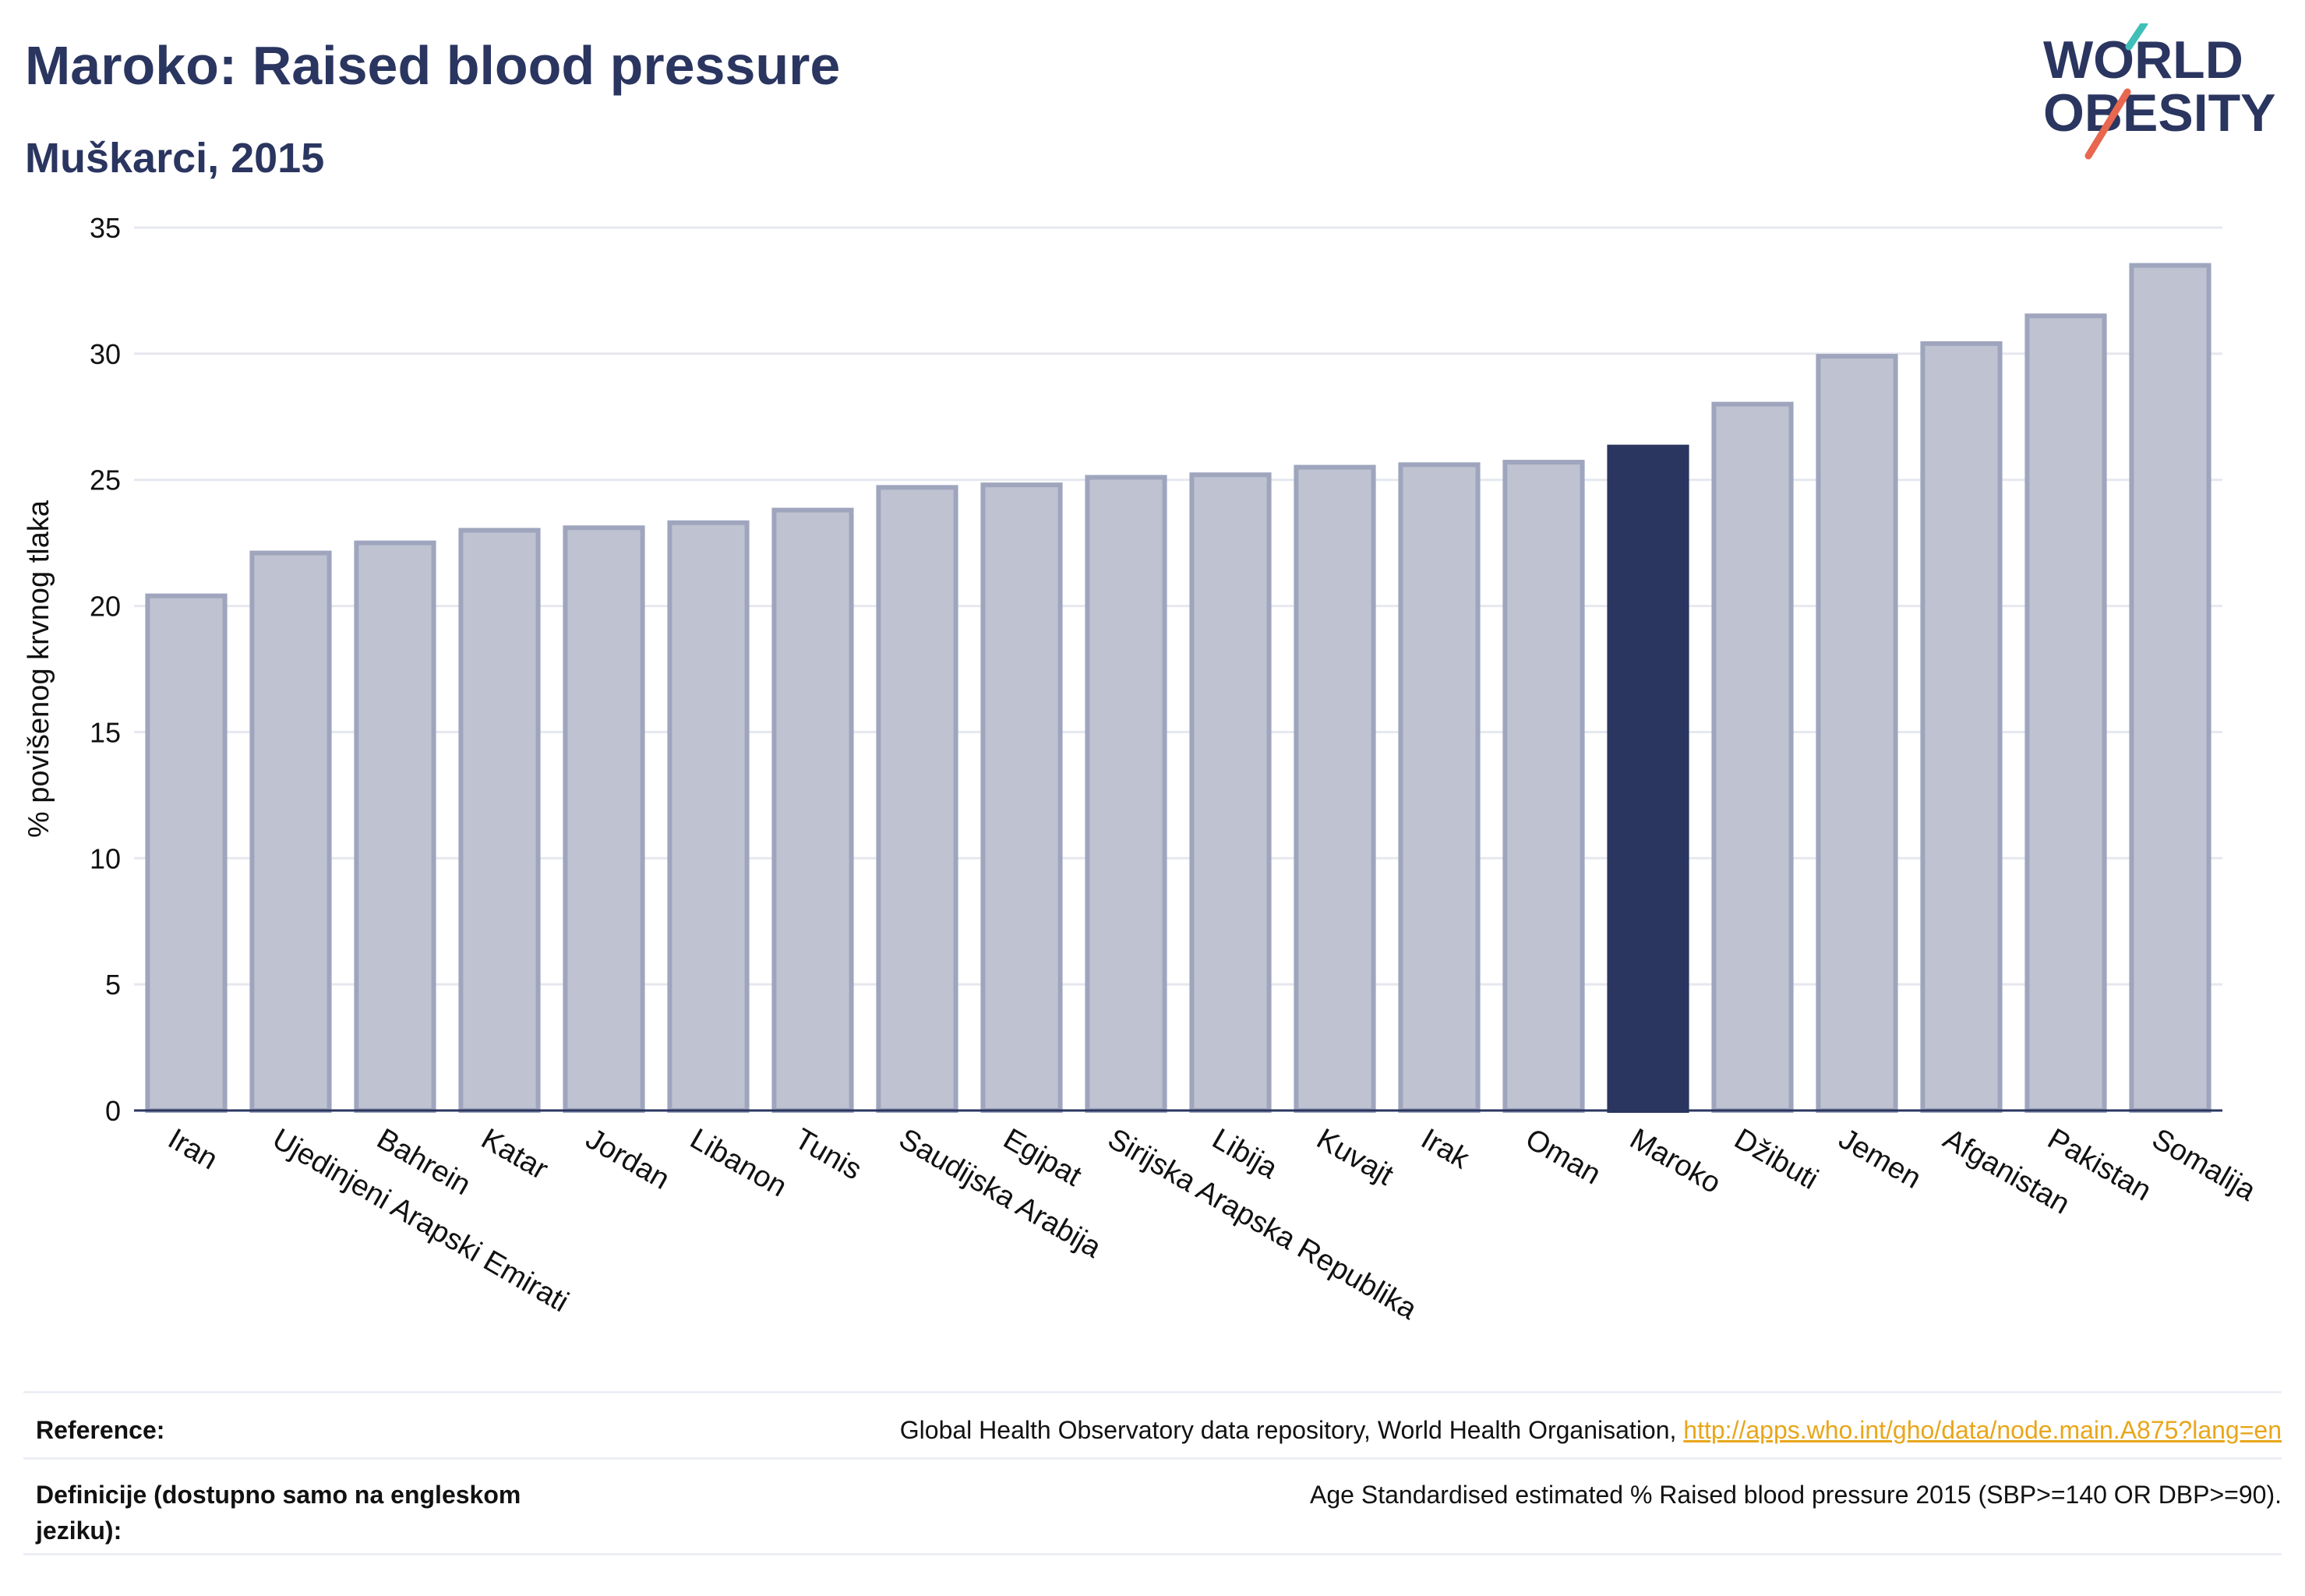  I want to click on y-tick-label: 25, so click(105, 480).